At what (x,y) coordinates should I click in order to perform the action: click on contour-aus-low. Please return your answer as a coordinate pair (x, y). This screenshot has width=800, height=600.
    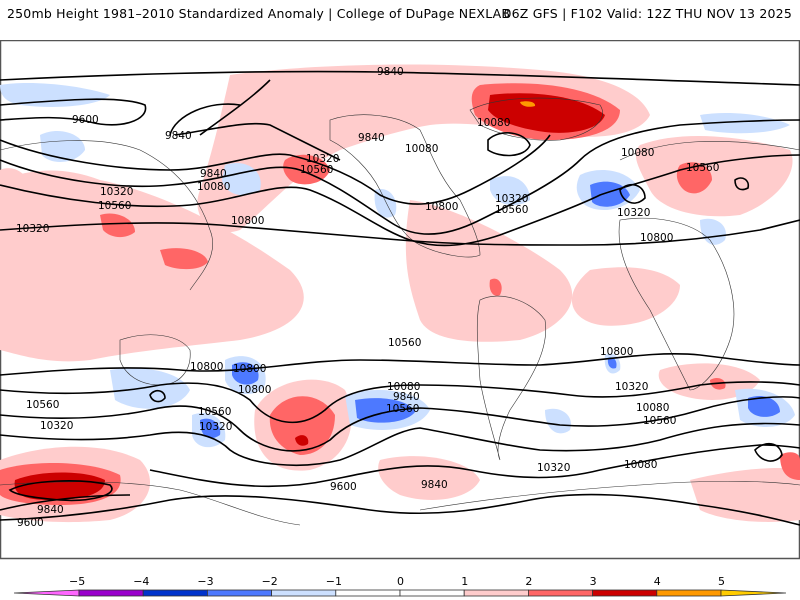
    Looking at the image, I should click on (157, 396).